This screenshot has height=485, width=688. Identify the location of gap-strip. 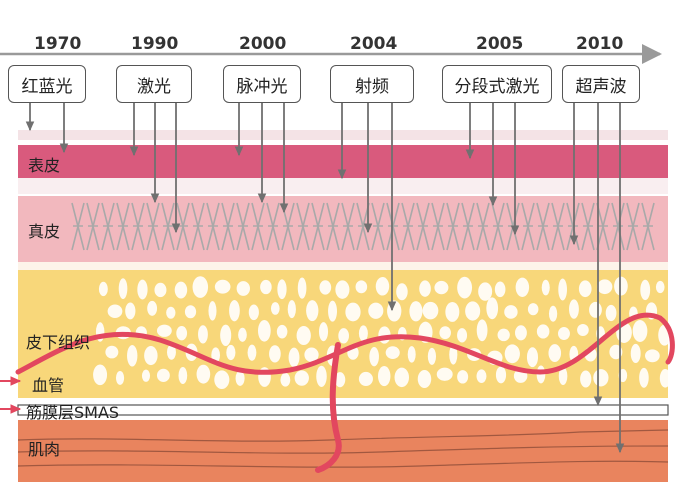
(343, 186).